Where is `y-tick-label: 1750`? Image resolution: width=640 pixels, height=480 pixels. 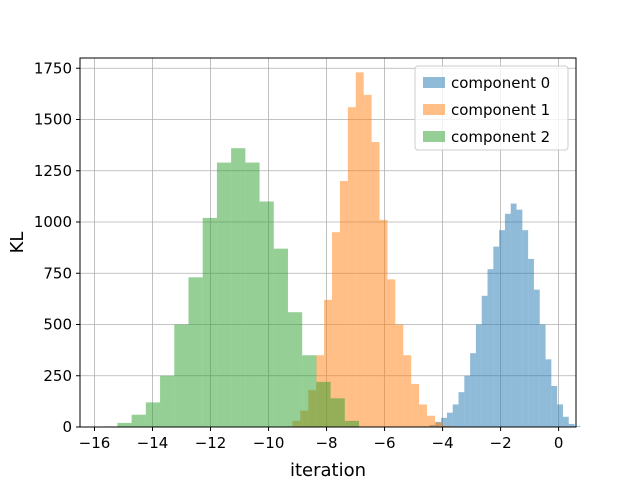 y-tick-label: 1750 is located at coordinates (53, 68).